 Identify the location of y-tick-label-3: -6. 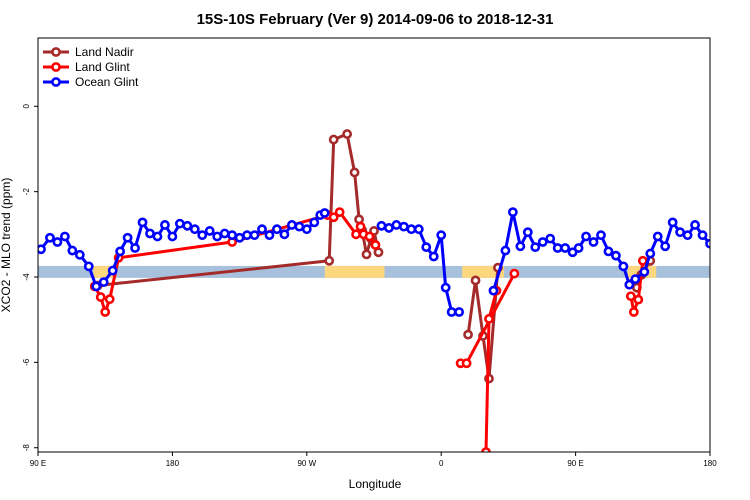
(26, 362).